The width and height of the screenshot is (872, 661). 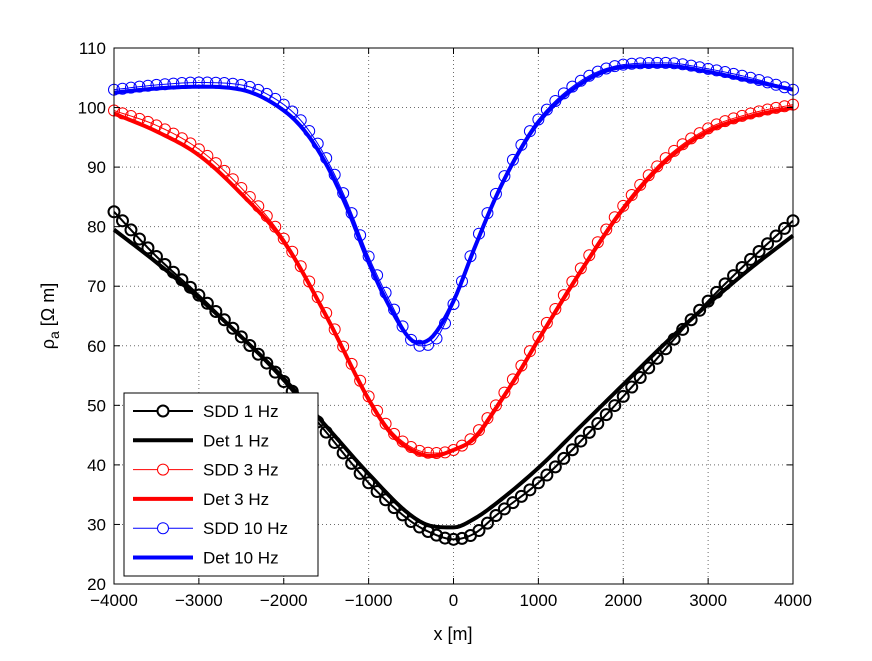 I want to click on x-tick-label: 1000, so click(x=538, y=600).